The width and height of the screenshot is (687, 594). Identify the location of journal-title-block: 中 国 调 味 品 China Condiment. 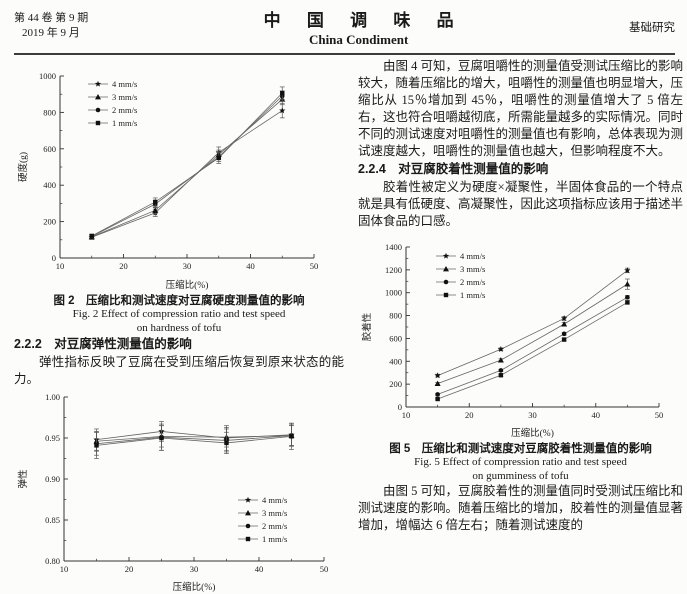
(358, 27).